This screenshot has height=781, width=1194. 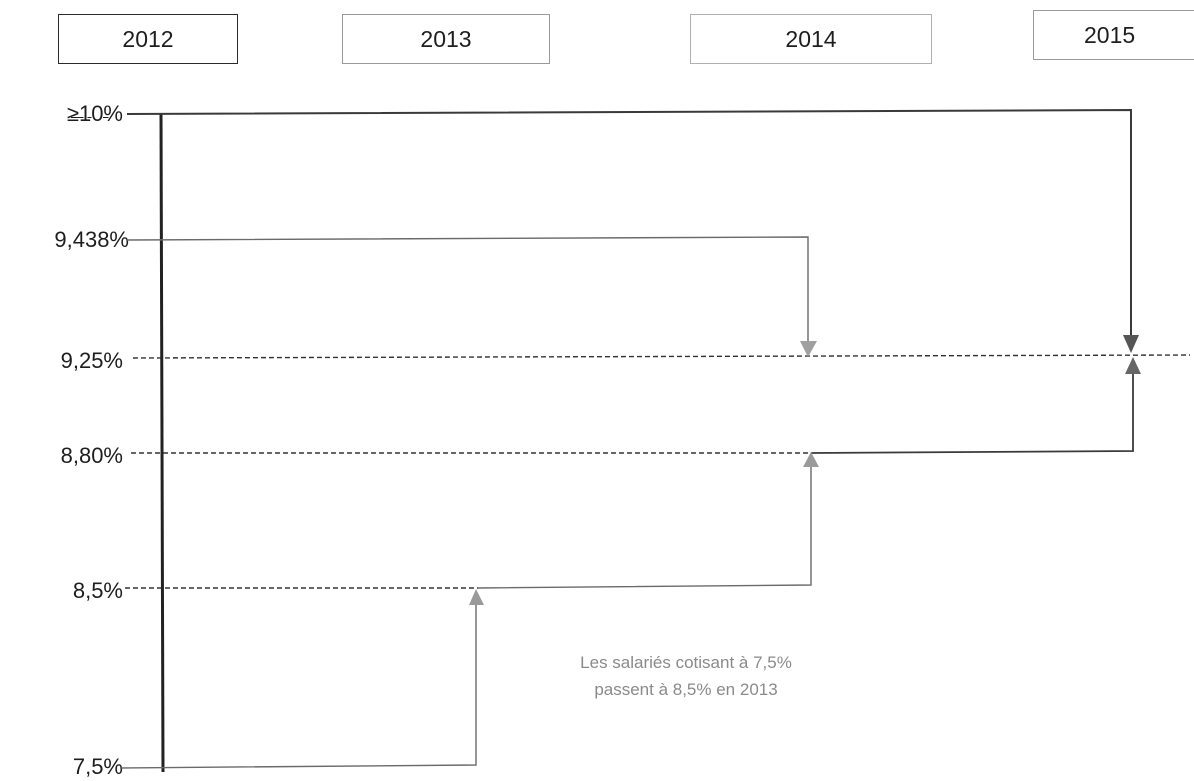 I want to click on year-label-2014: 2014, so click(x=811, y=38).